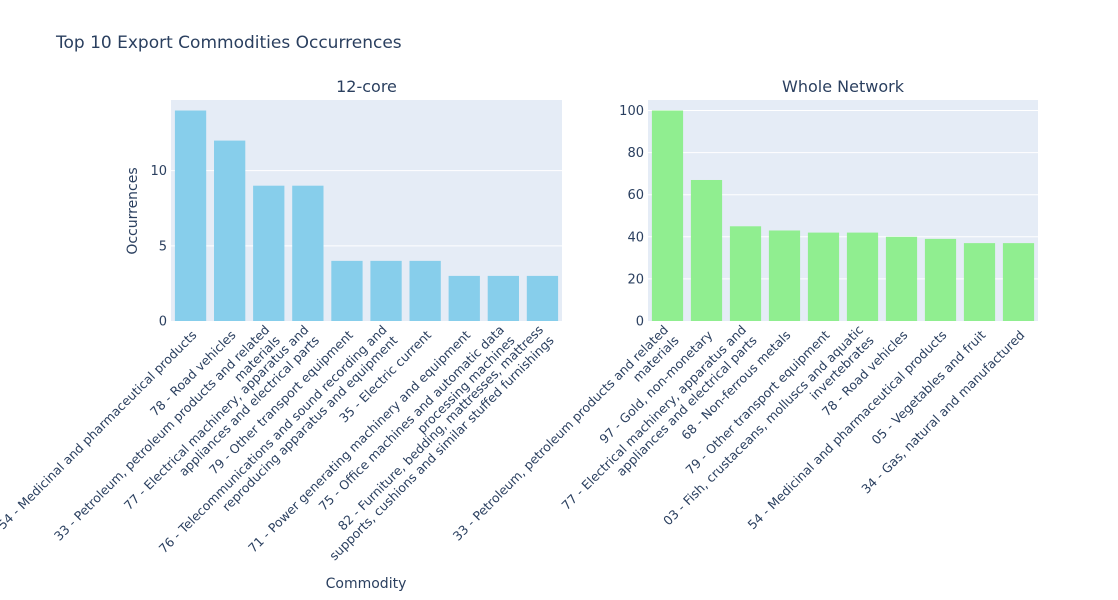  I want to click on y-tick-label: 60, so click(635, 195).